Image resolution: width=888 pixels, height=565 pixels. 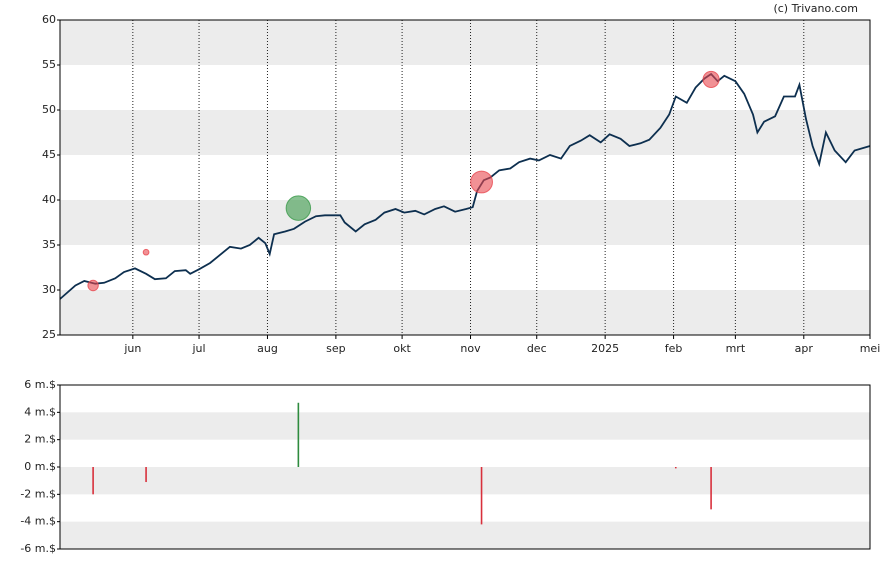 I want to click on x-tick-label: 2025, so click(x=605, y=348).